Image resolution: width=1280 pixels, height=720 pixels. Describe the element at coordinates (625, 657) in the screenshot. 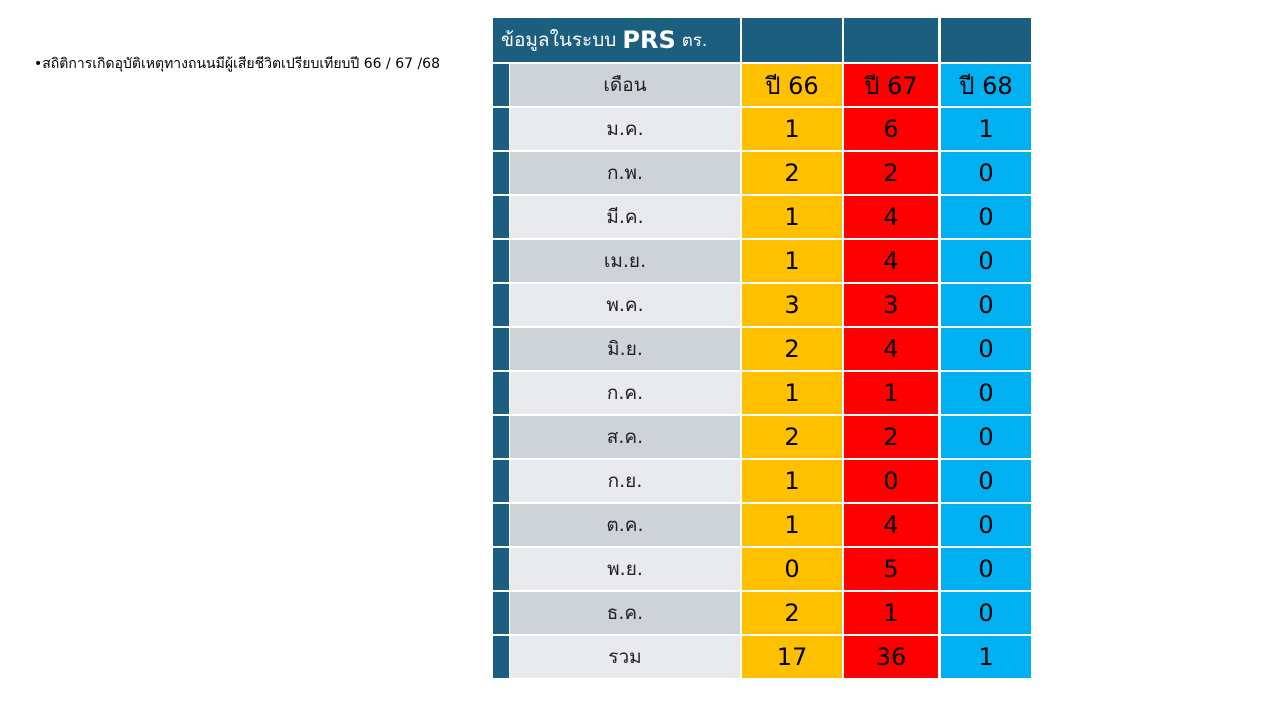

I see `month-cell: รวม` at that location.